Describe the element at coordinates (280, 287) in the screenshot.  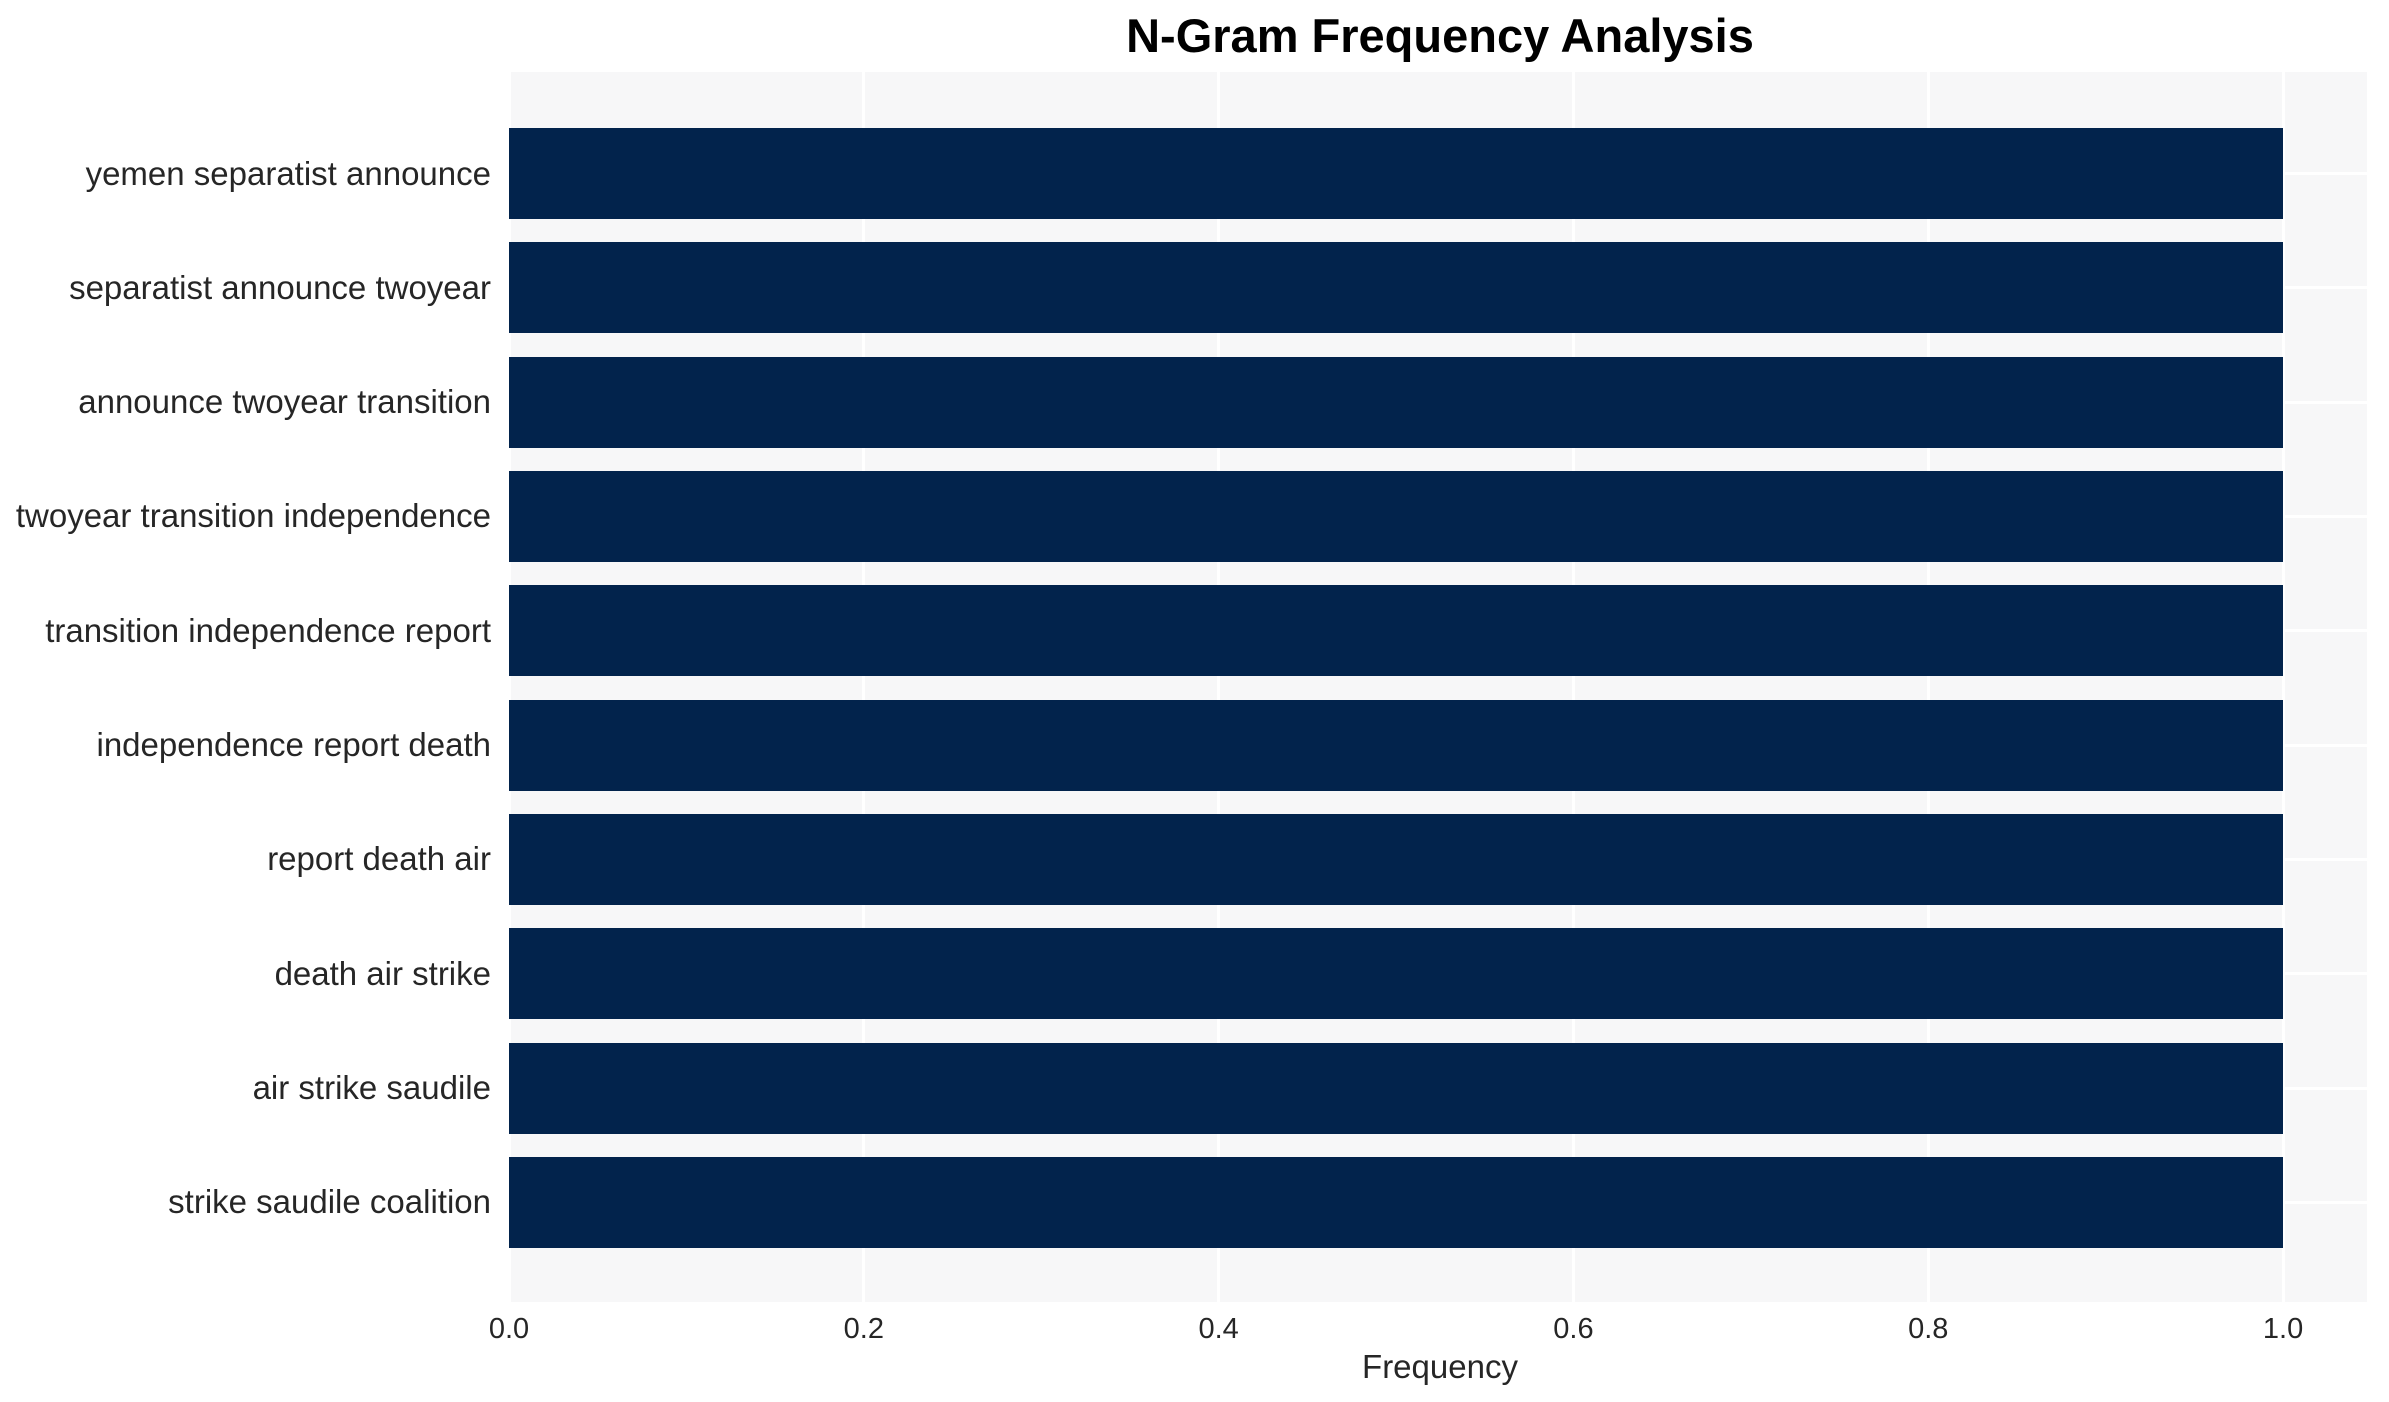
I see `y-tick-label: separatist announce twoyear` at that location.